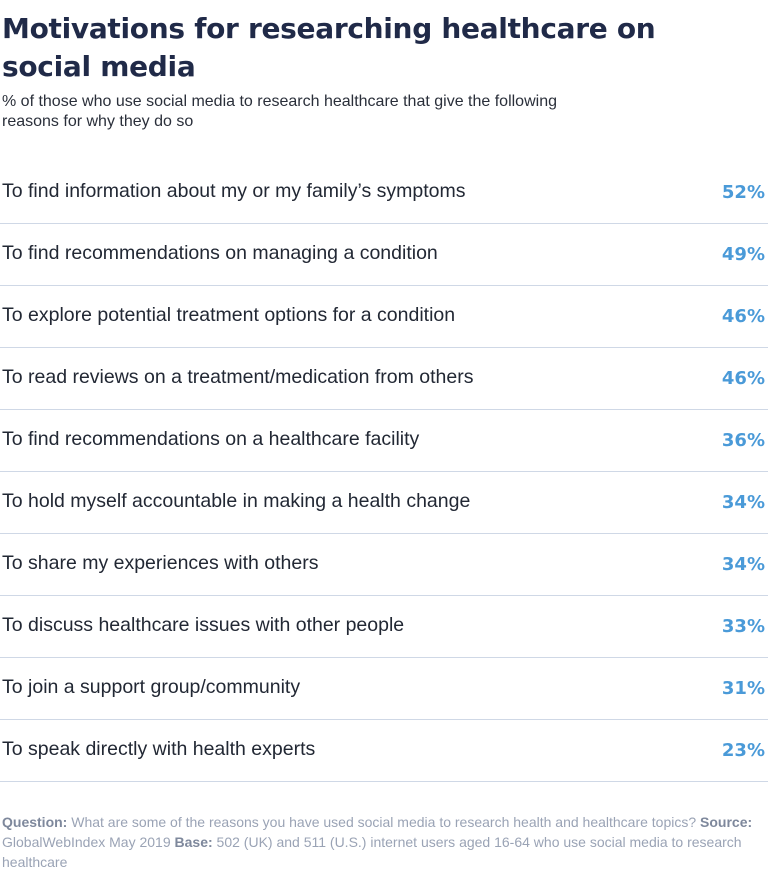 This screenshot has width=768, height=881. What do you see at coordinates (743, 750) in the screenshot?
I see `row-value: 23%` at bounding box center [743, 750].